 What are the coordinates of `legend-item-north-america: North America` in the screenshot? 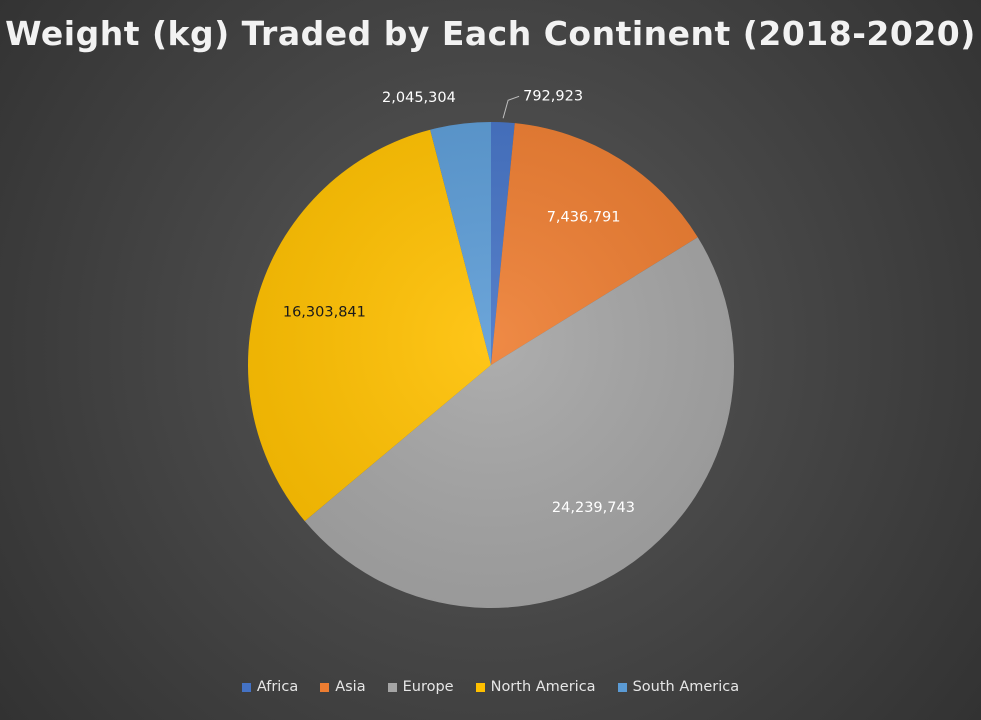 It's located at (535, 687).